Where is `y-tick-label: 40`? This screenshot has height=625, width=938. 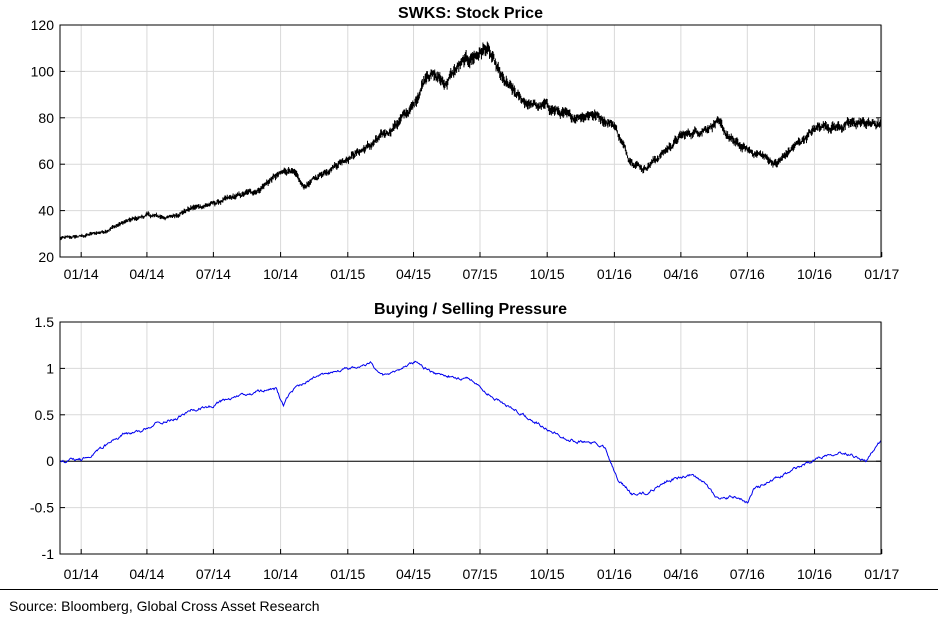 y-tick-label: 40 is located at coordinates (46, 211).